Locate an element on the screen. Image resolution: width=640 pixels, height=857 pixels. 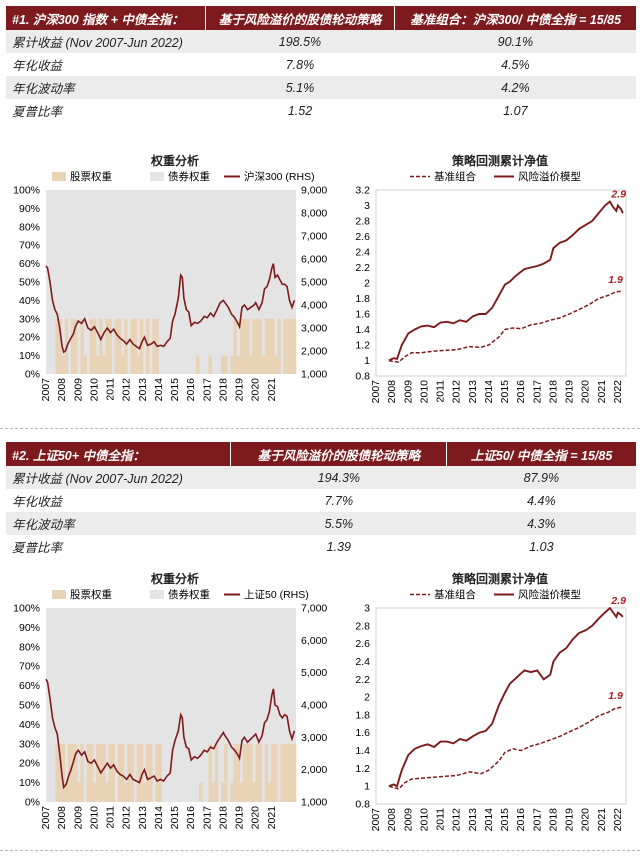
nav-chart-title: 策略回测累计净值 is located at coordinates (499, 579).